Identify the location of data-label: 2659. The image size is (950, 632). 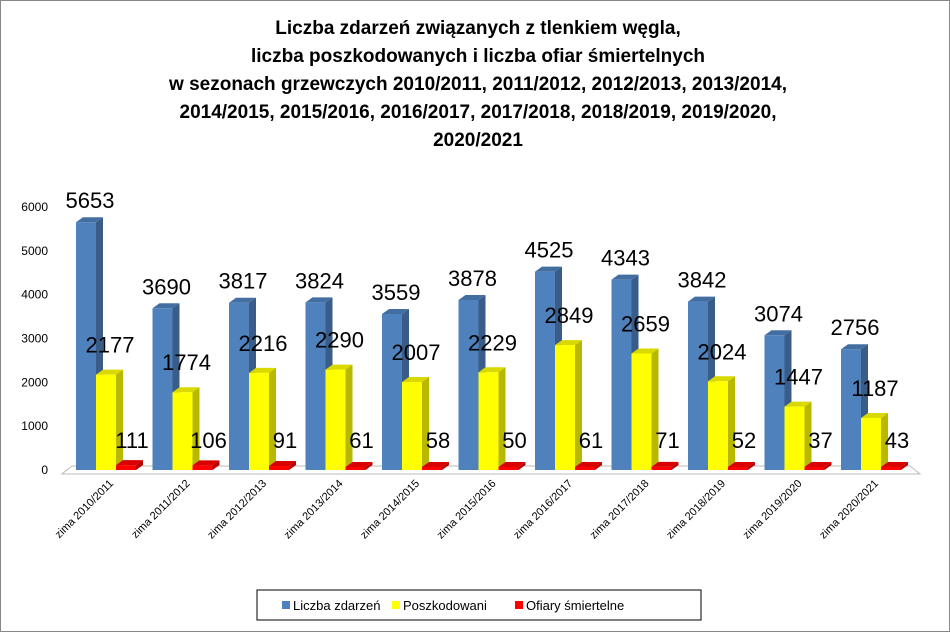
(645, 323).